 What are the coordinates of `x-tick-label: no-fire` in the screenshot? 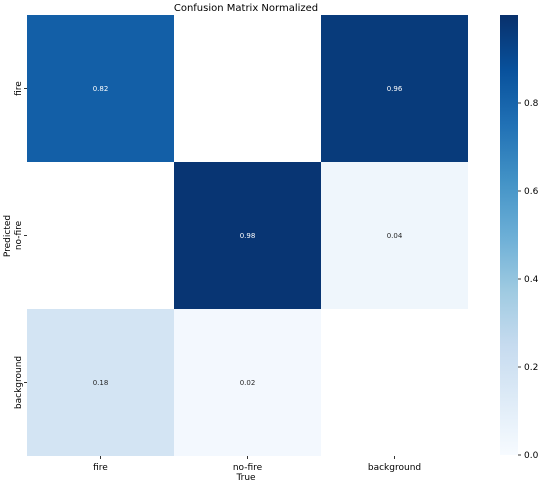 It's located at (248, 468).